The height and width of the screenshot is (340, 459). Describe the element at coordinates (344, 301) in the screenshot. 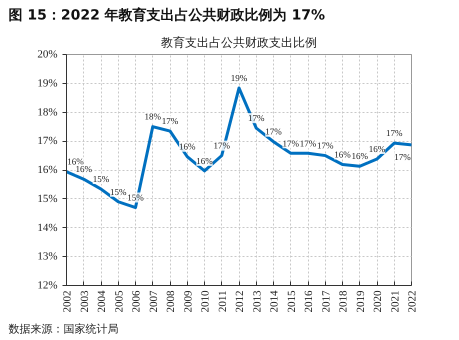

I see `x-tick-label: 2018` at that location.